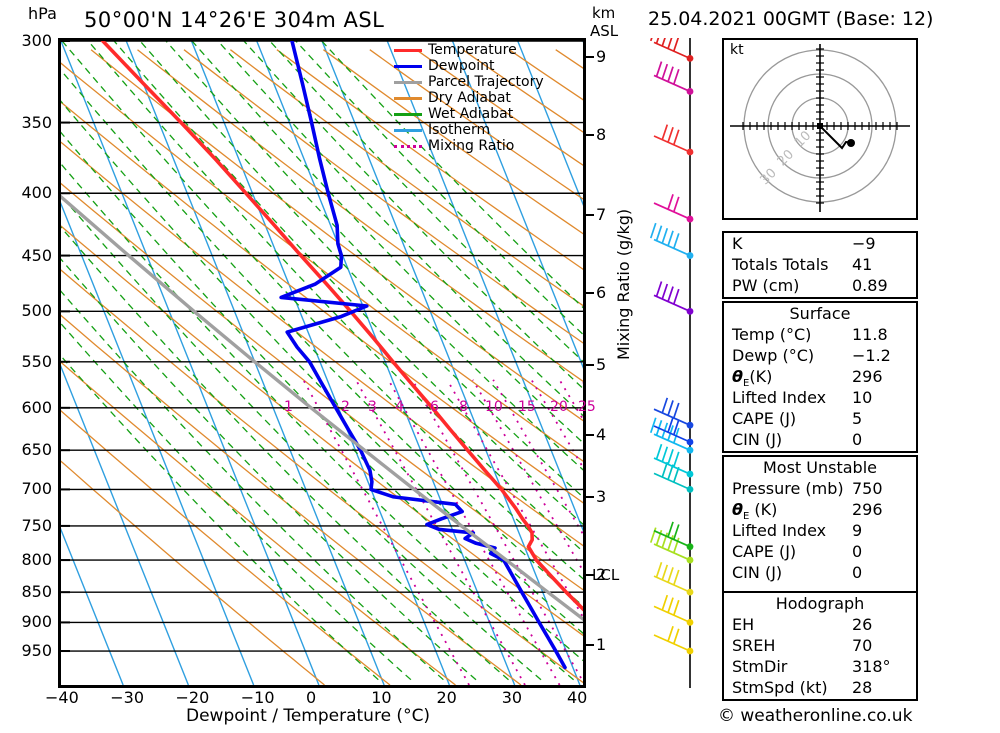 The height and width of the screenshot is (733, 1000). What do you see at coordinates (471, 114) in the screenshot?
I see `legend-label: Wet Adiabat` at bounding box center [471, 114].